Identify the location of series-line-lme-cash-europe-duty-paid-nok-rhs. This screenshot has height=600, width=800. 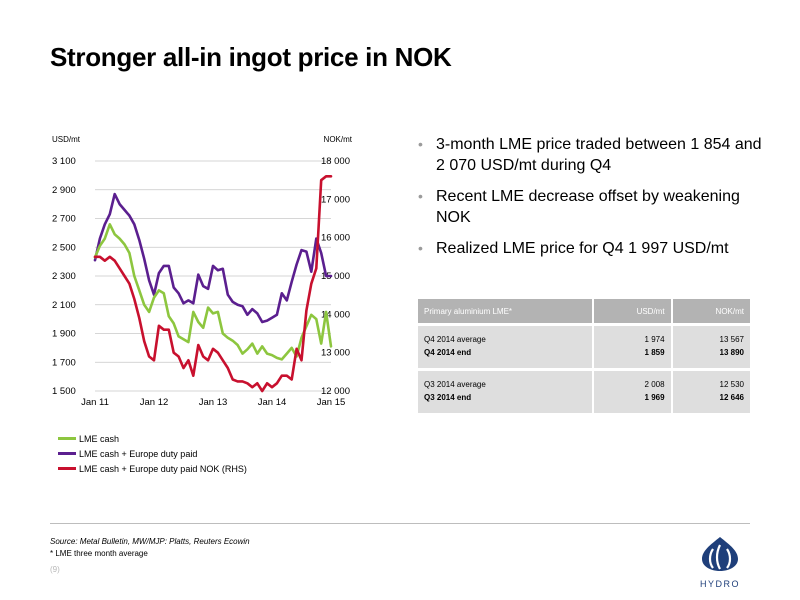
(213, 283).